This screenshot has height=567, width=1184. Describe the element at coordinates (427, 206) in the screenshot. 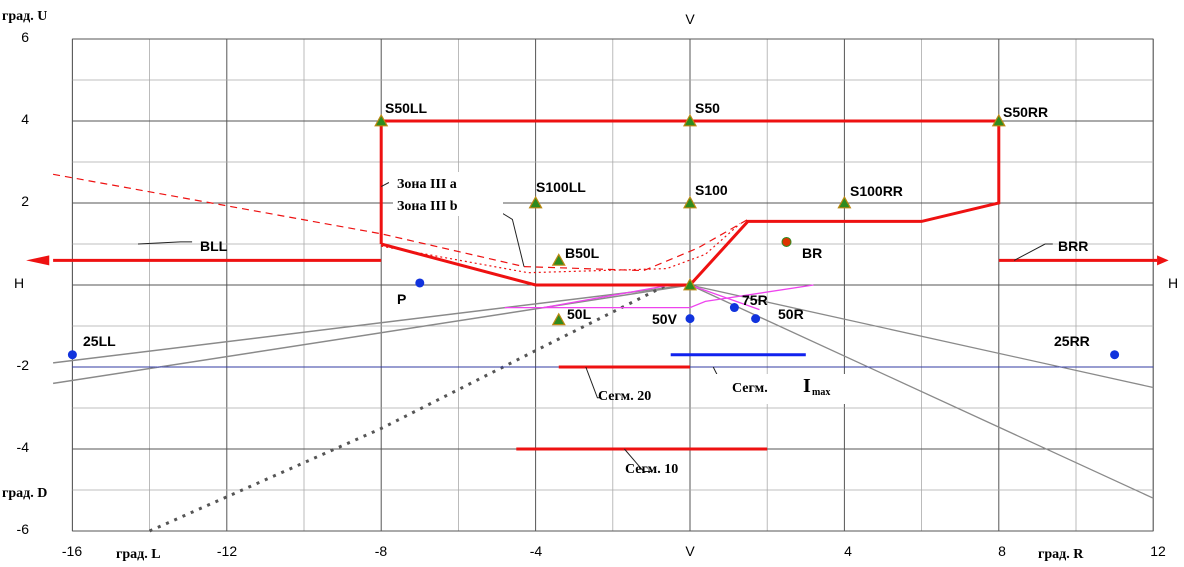

I see `zone-3b-label: Зона III b` at that location.